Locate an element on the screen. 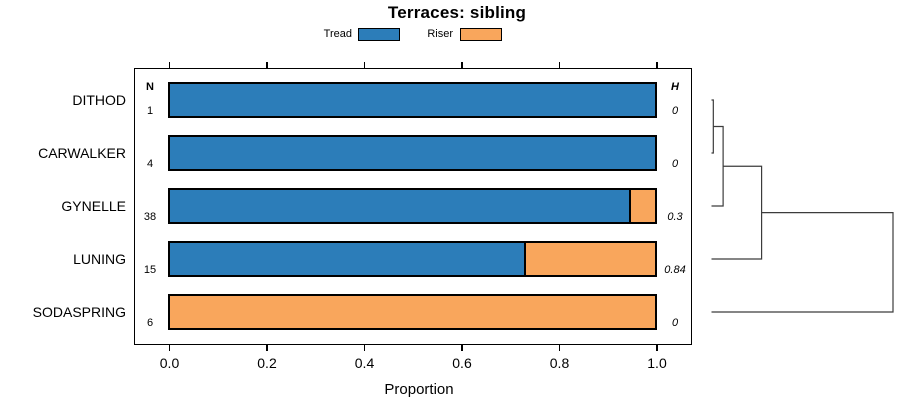  h-value: 0.84 is located at coordinates (675, 270).